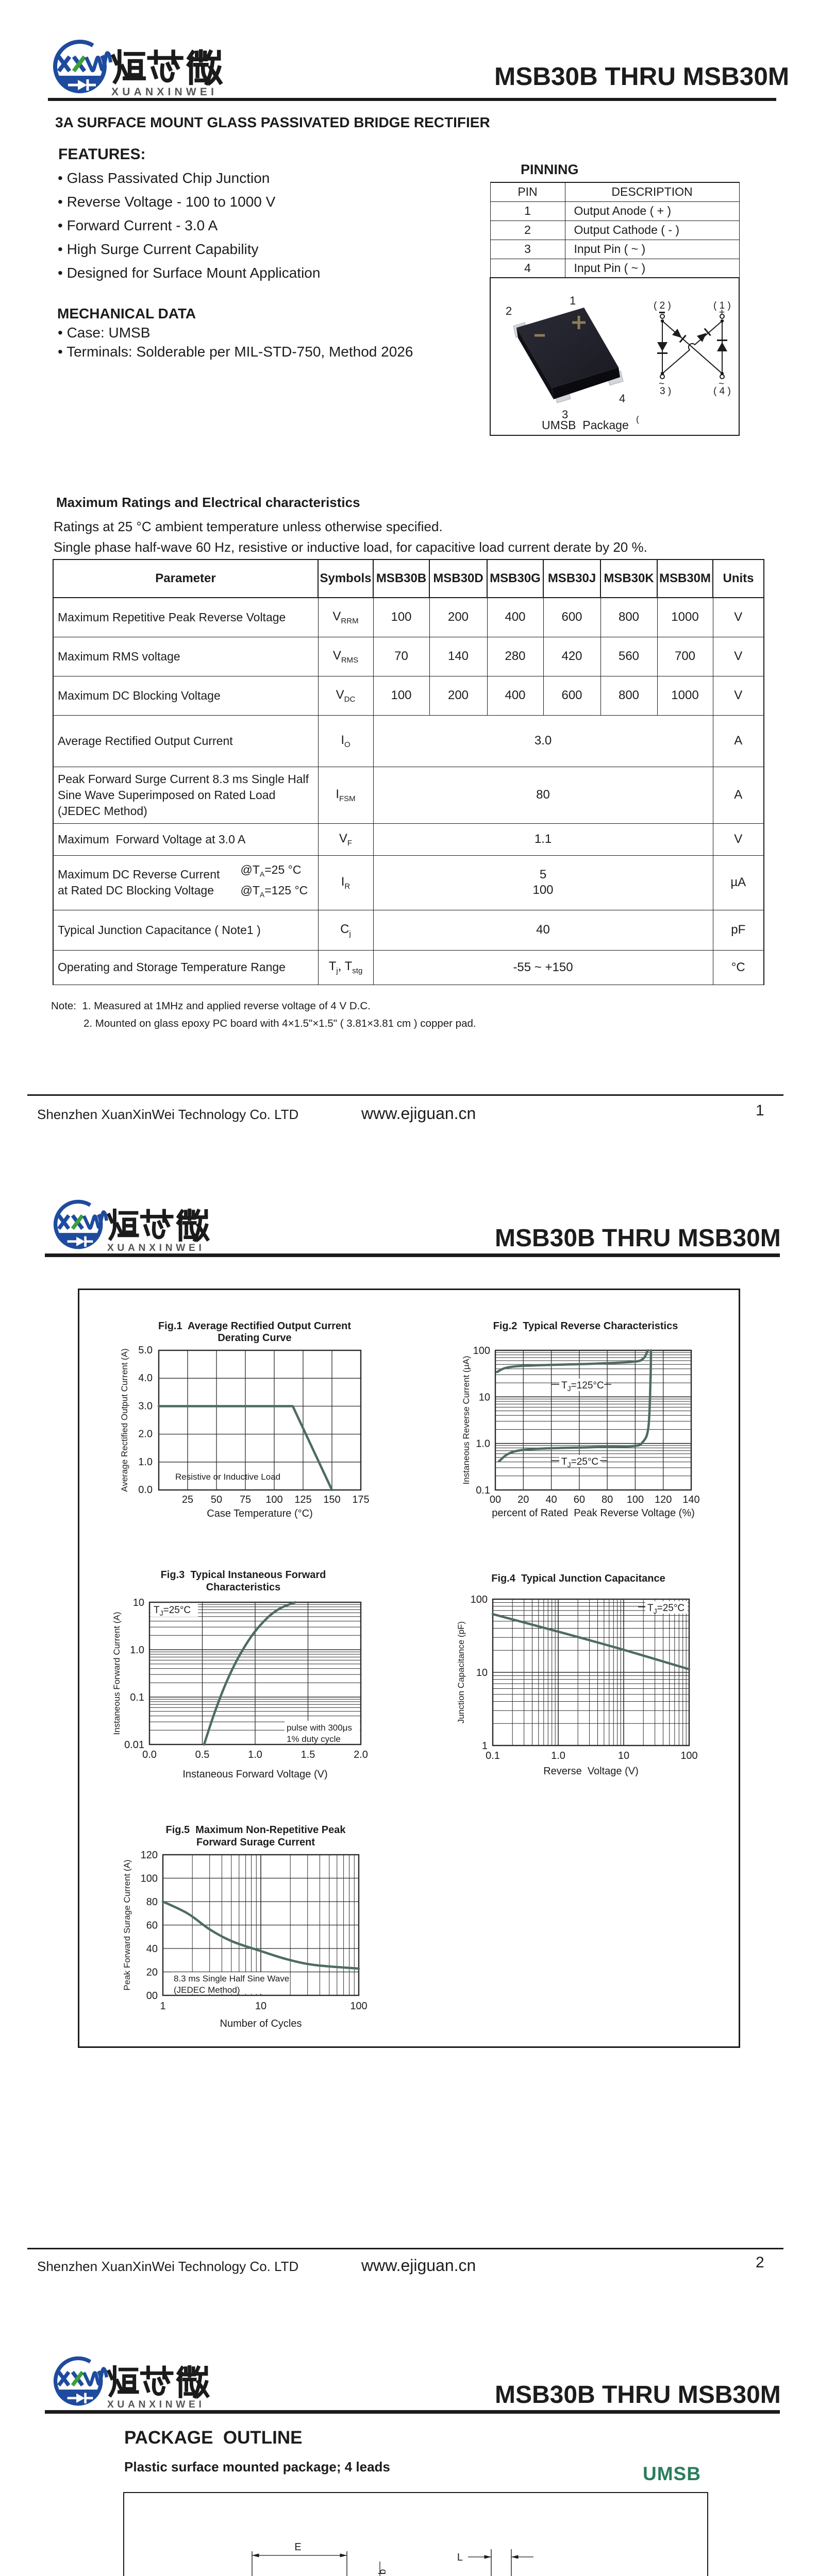 This screenshot has width=818, height=2576. Describe the element at coordinates (662, 305) in the screenshot. I see `svg-text: ( 2 )` at that location.